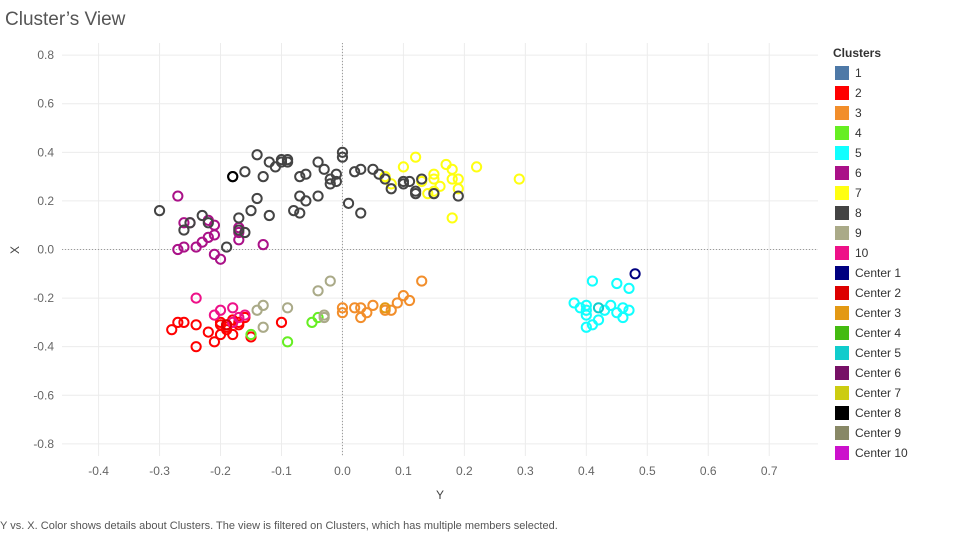 Image resolution: width=972 pixels, height=536 pixels. What do you see at coordinates (901, 73) in the screenshot?
I see `legend-item-1: 1` at bounding box center [901, 73].